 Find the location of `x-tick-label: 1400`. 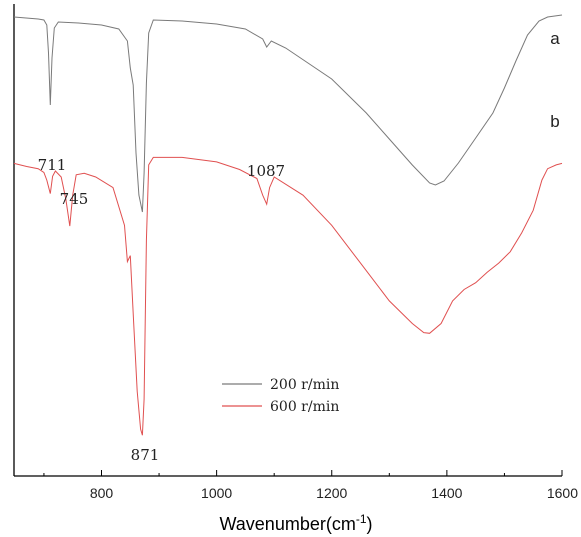

x-tick-label: 1400 is located at coordinates (446, 493).